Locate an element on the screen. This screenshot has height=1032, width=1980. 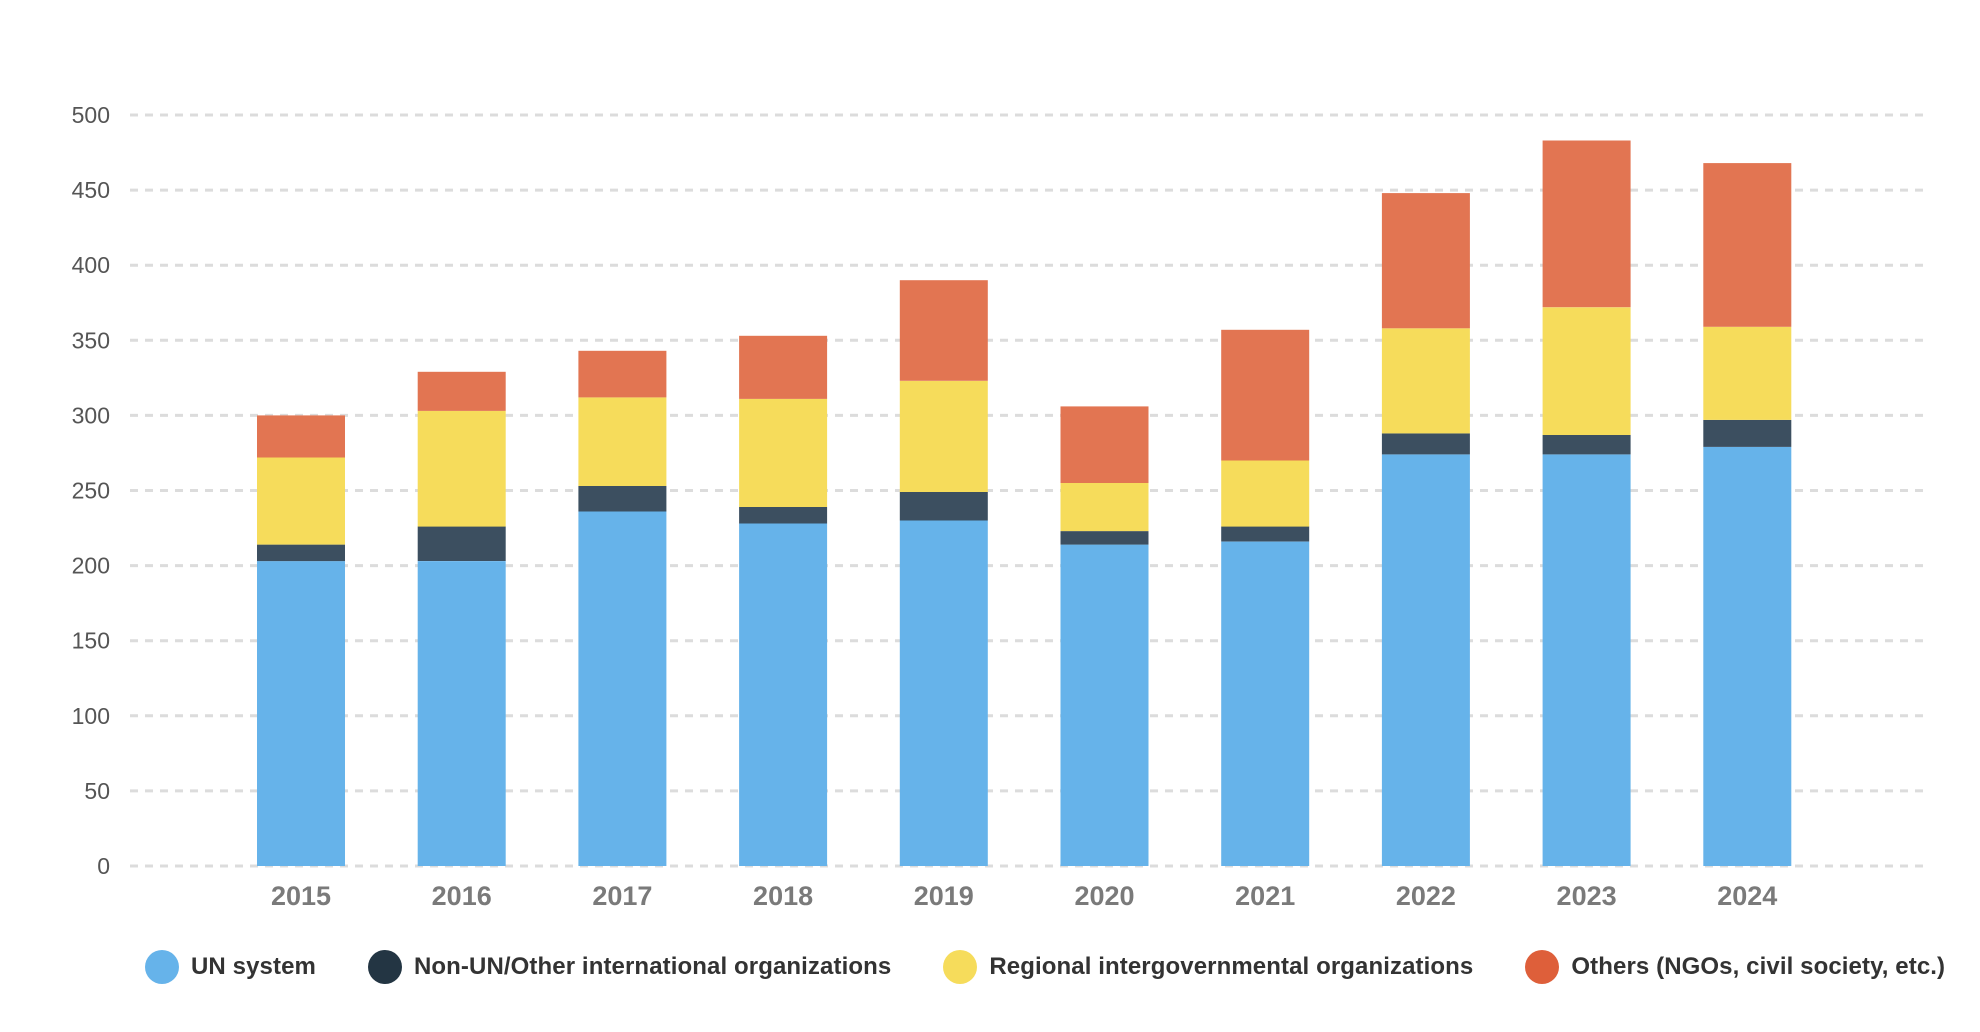
y-tick-label: 100 is located at coordinates (91, 716).